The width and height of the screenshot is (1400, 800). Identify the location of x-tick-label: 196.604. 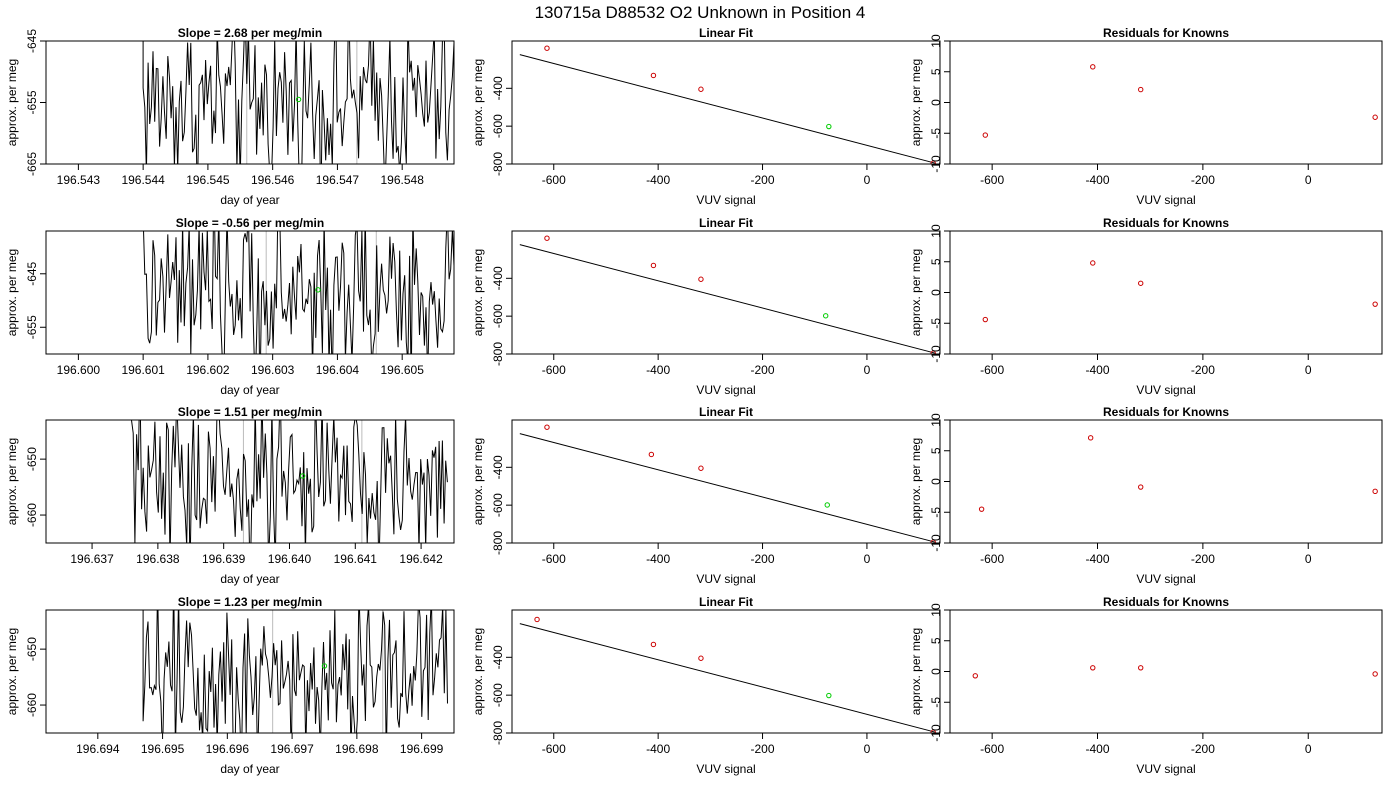
(338, 370).